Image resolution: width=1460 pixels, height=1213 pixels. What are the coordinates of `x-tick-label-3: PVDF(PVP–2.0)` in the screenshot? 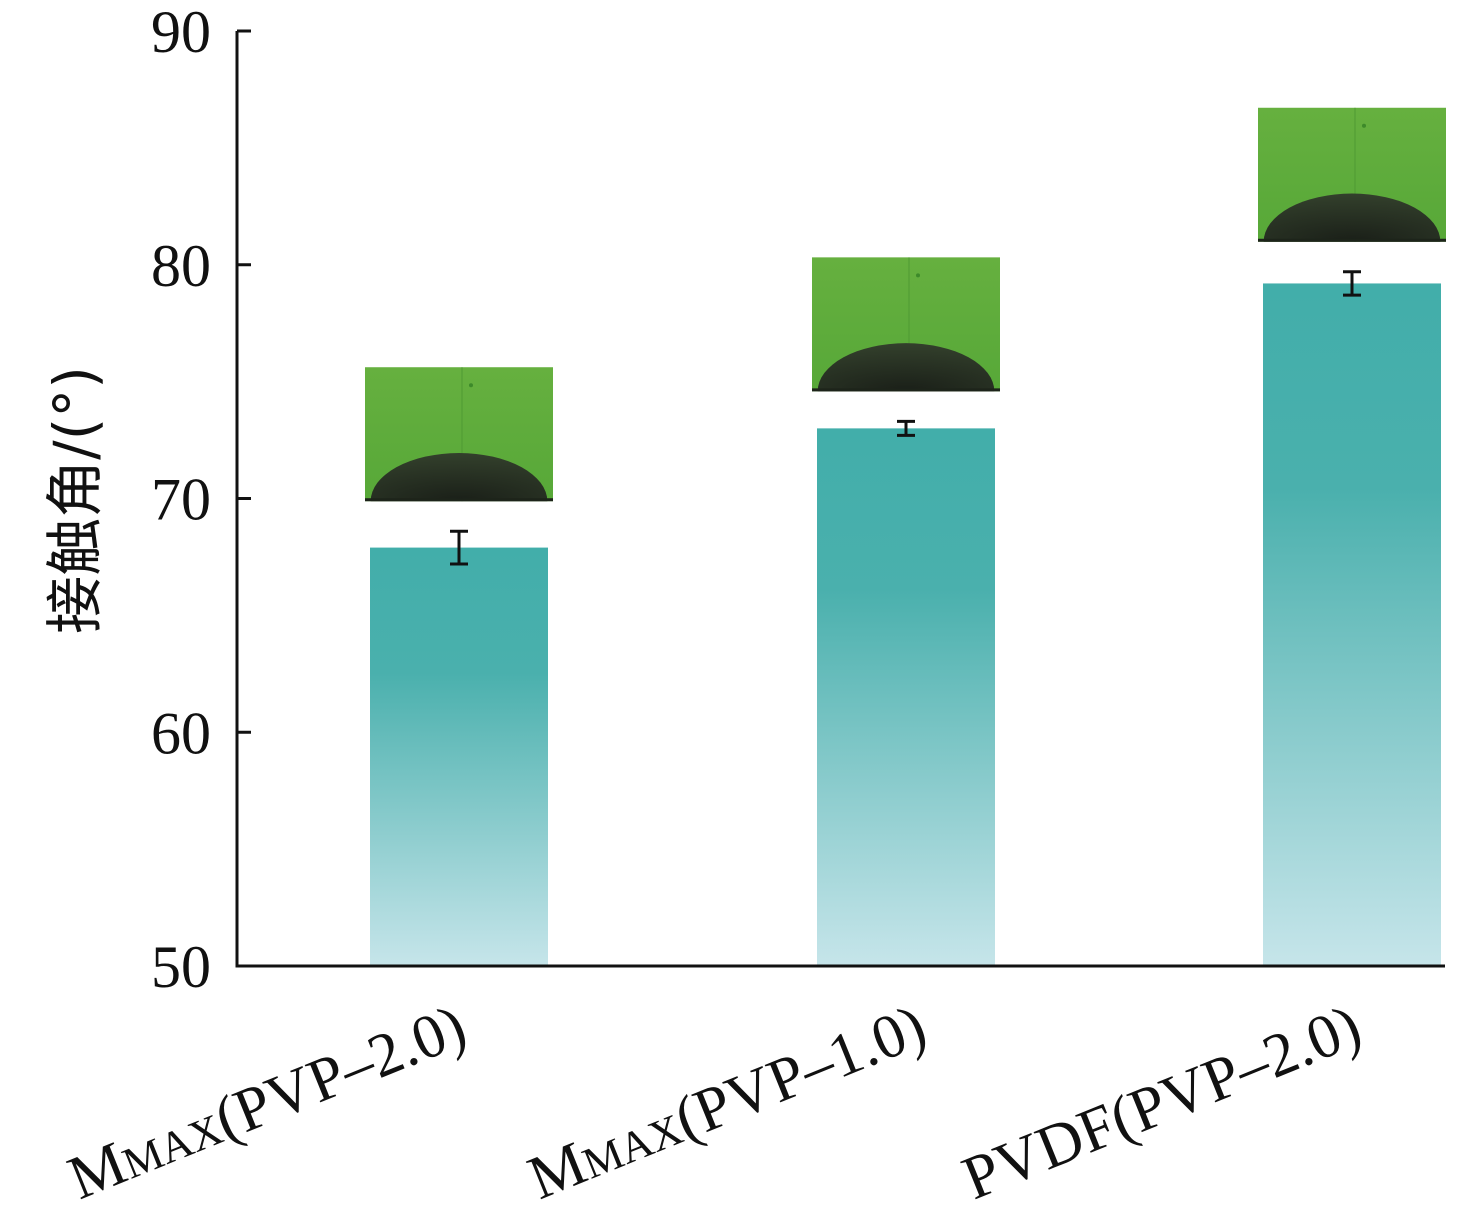 It's located at (1161, 1102).